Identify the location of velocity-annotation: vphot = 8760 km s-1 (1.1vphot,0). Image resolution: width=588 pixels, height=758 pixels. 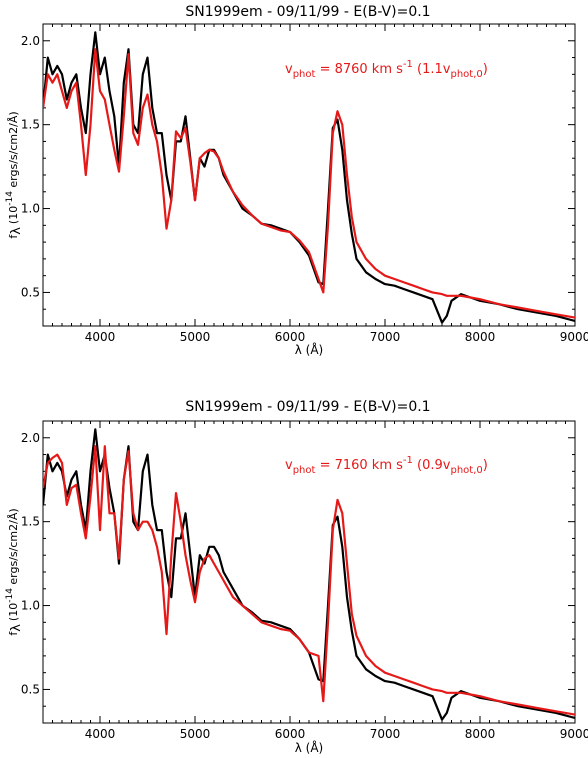
(386, 69).